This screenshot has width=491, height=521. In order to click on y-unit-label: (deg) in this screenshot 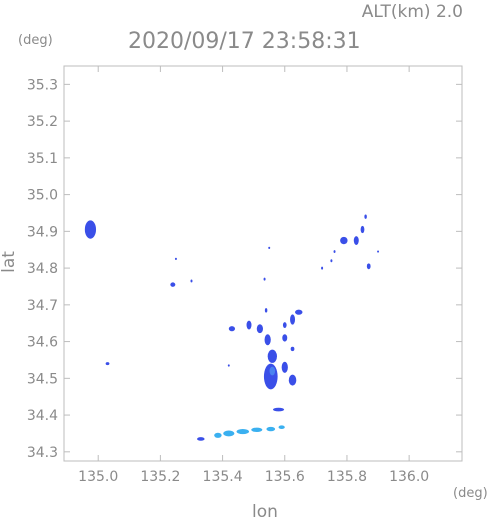, I will do `click(35, 40)`.